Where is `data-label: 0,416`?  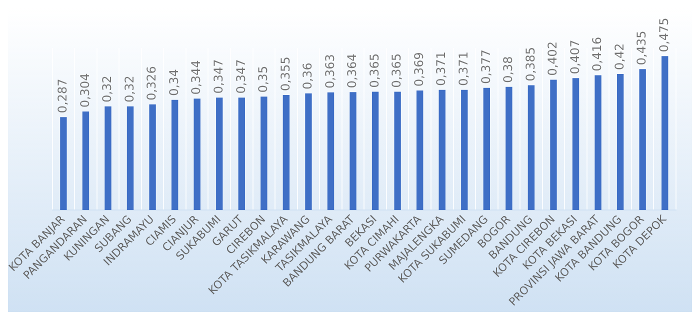
data-label: 0,416 is located at coordinates (597, 54).